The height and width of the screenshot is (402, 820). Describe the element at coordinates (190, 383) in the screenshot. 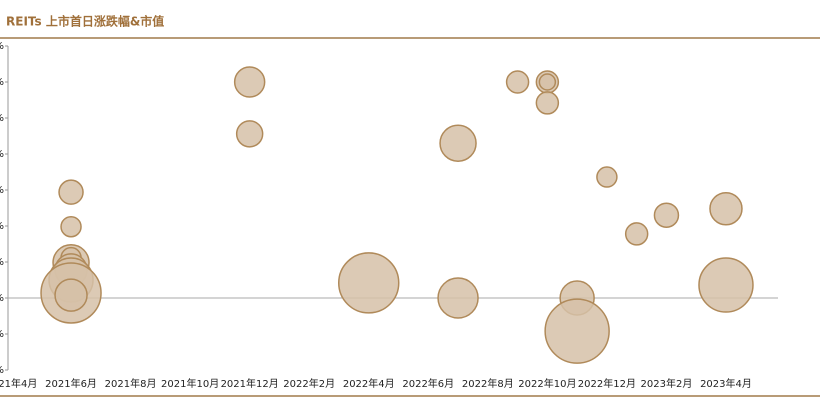

I see `x-tick-label: 2021年10月` at that location.